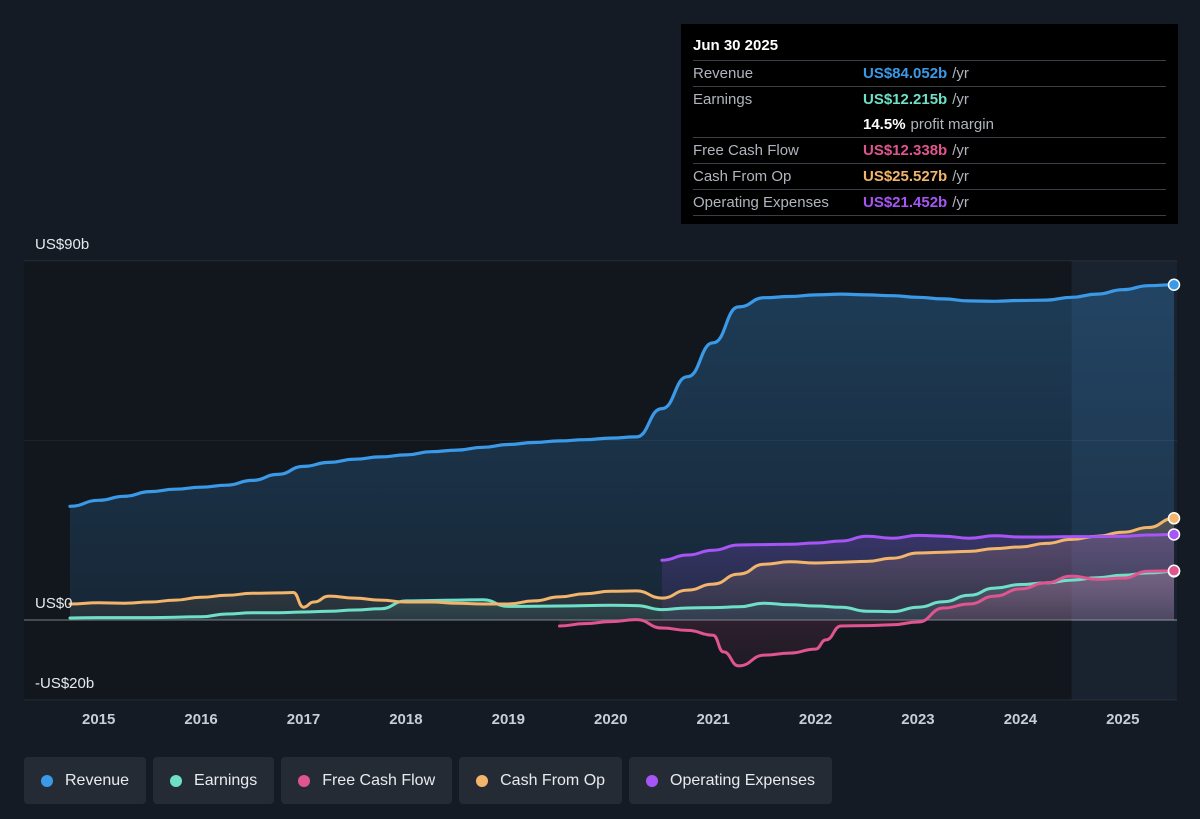 The height and width of the screenshot is (819, 1200). What do you see at coordinates (1174, 284) in the screenshot?
I see `end-marker-revenue` at bounding box center [1174, 284].